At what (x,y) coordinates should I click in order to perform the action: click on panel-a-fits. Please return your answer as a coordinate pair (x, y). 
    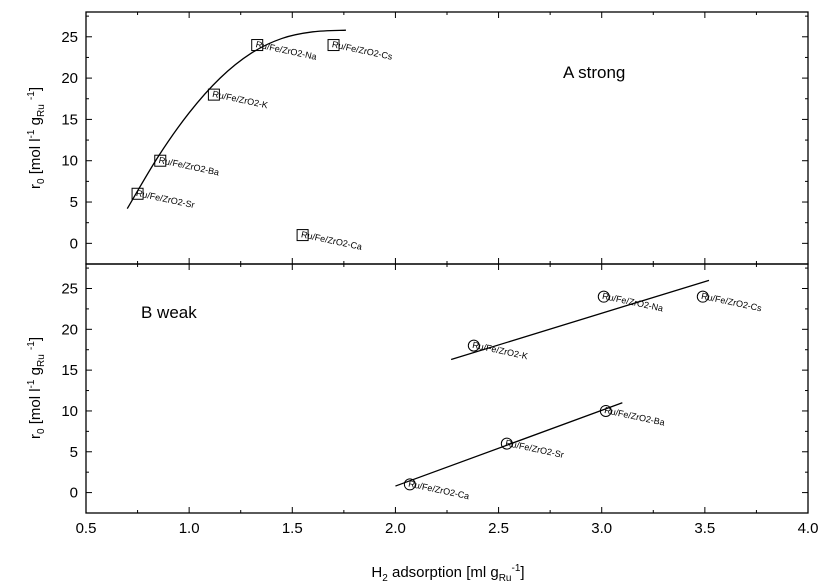
    Looking at the image, I should click on (236, 119).